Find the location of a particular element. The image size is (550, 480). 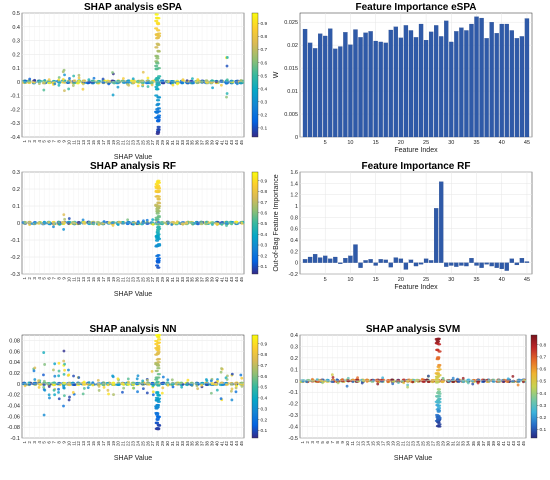

x-tick-label: 32 is located at coordinates (177, 444).